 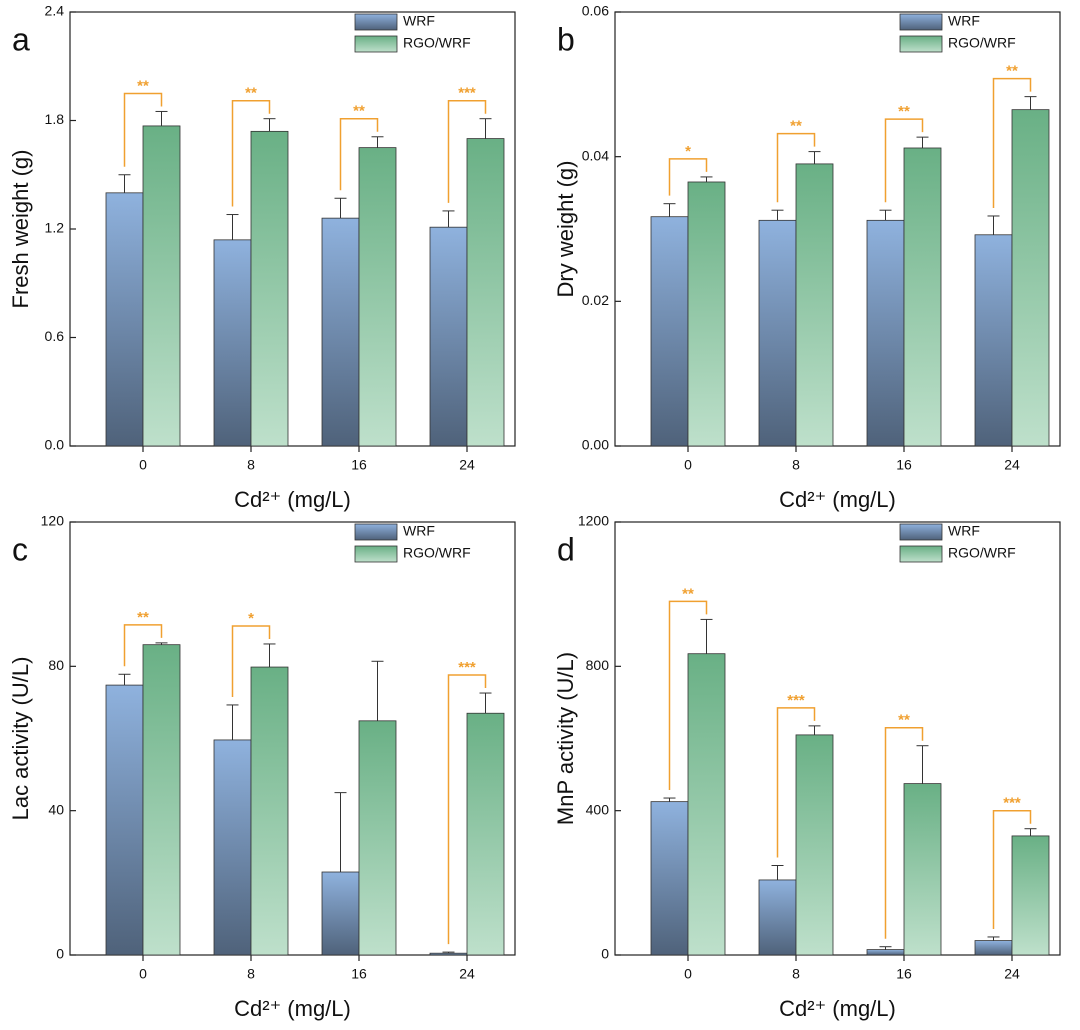 I want to click on y-tick-label: 1200, so click(x=593, y=521).